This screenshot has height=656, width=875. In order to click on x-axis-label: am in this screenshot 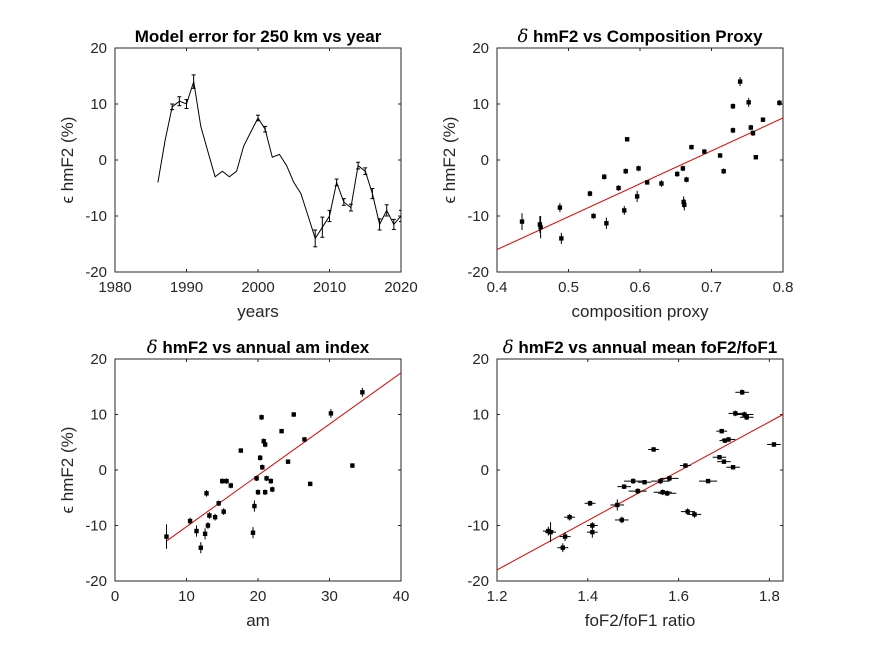, I will do `click(258, 620)`.